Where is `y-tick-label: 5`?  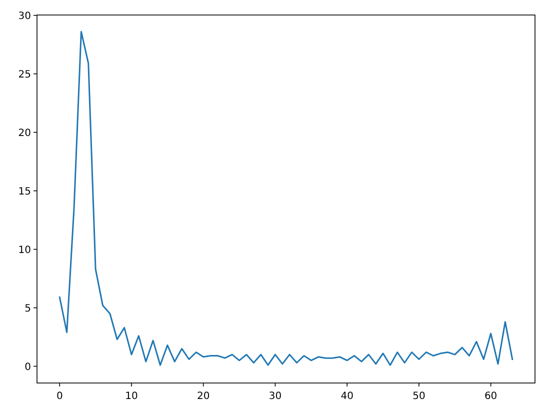
y-tick-label: 5 is located at coordinates (27, 308).